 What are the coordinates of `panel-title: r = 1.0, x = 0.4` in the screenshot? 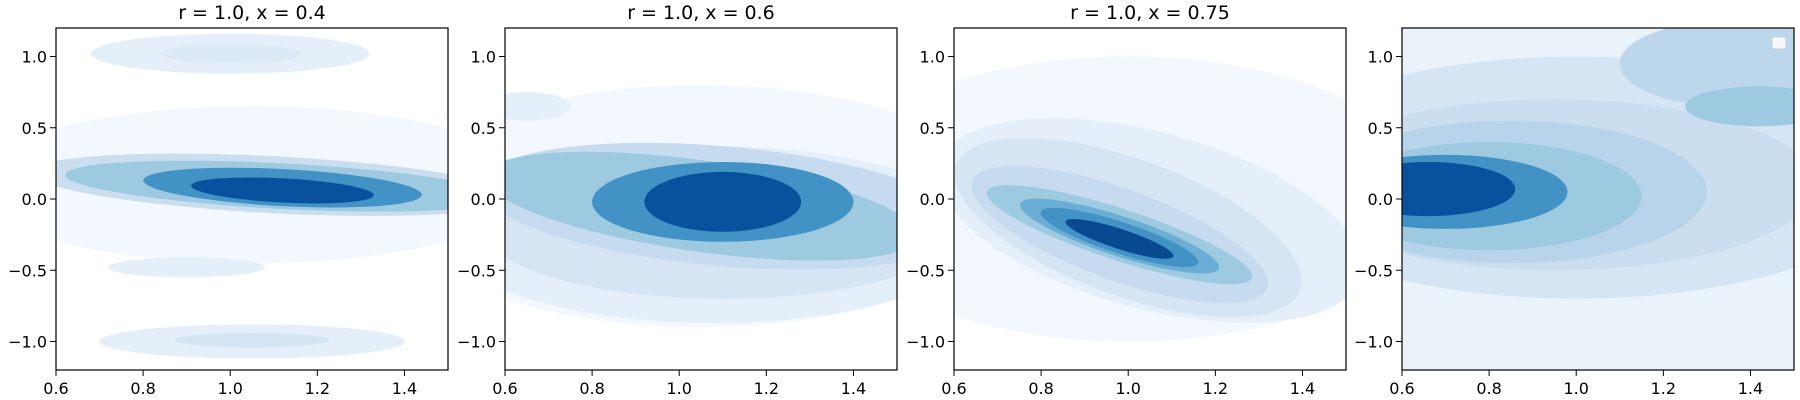 It's located at (252, 13).